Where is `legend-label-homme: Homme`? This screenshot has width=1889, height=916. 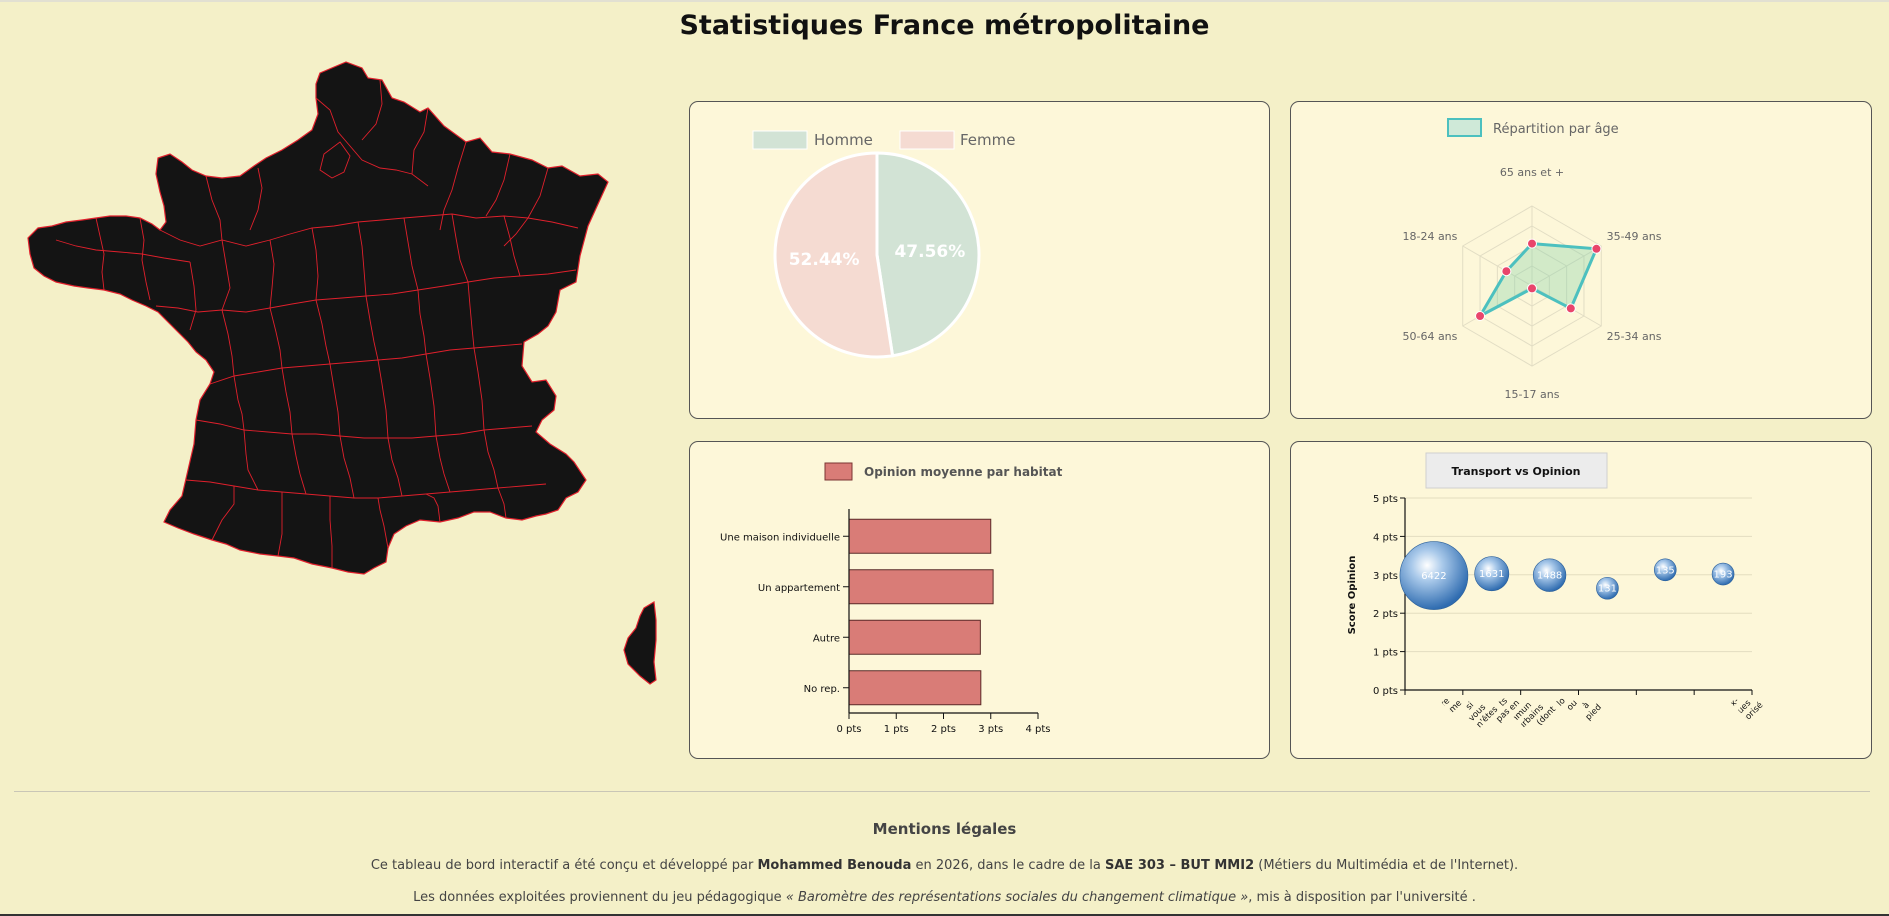
legend-label-homme: Homme is located at coordinates (843, 140).